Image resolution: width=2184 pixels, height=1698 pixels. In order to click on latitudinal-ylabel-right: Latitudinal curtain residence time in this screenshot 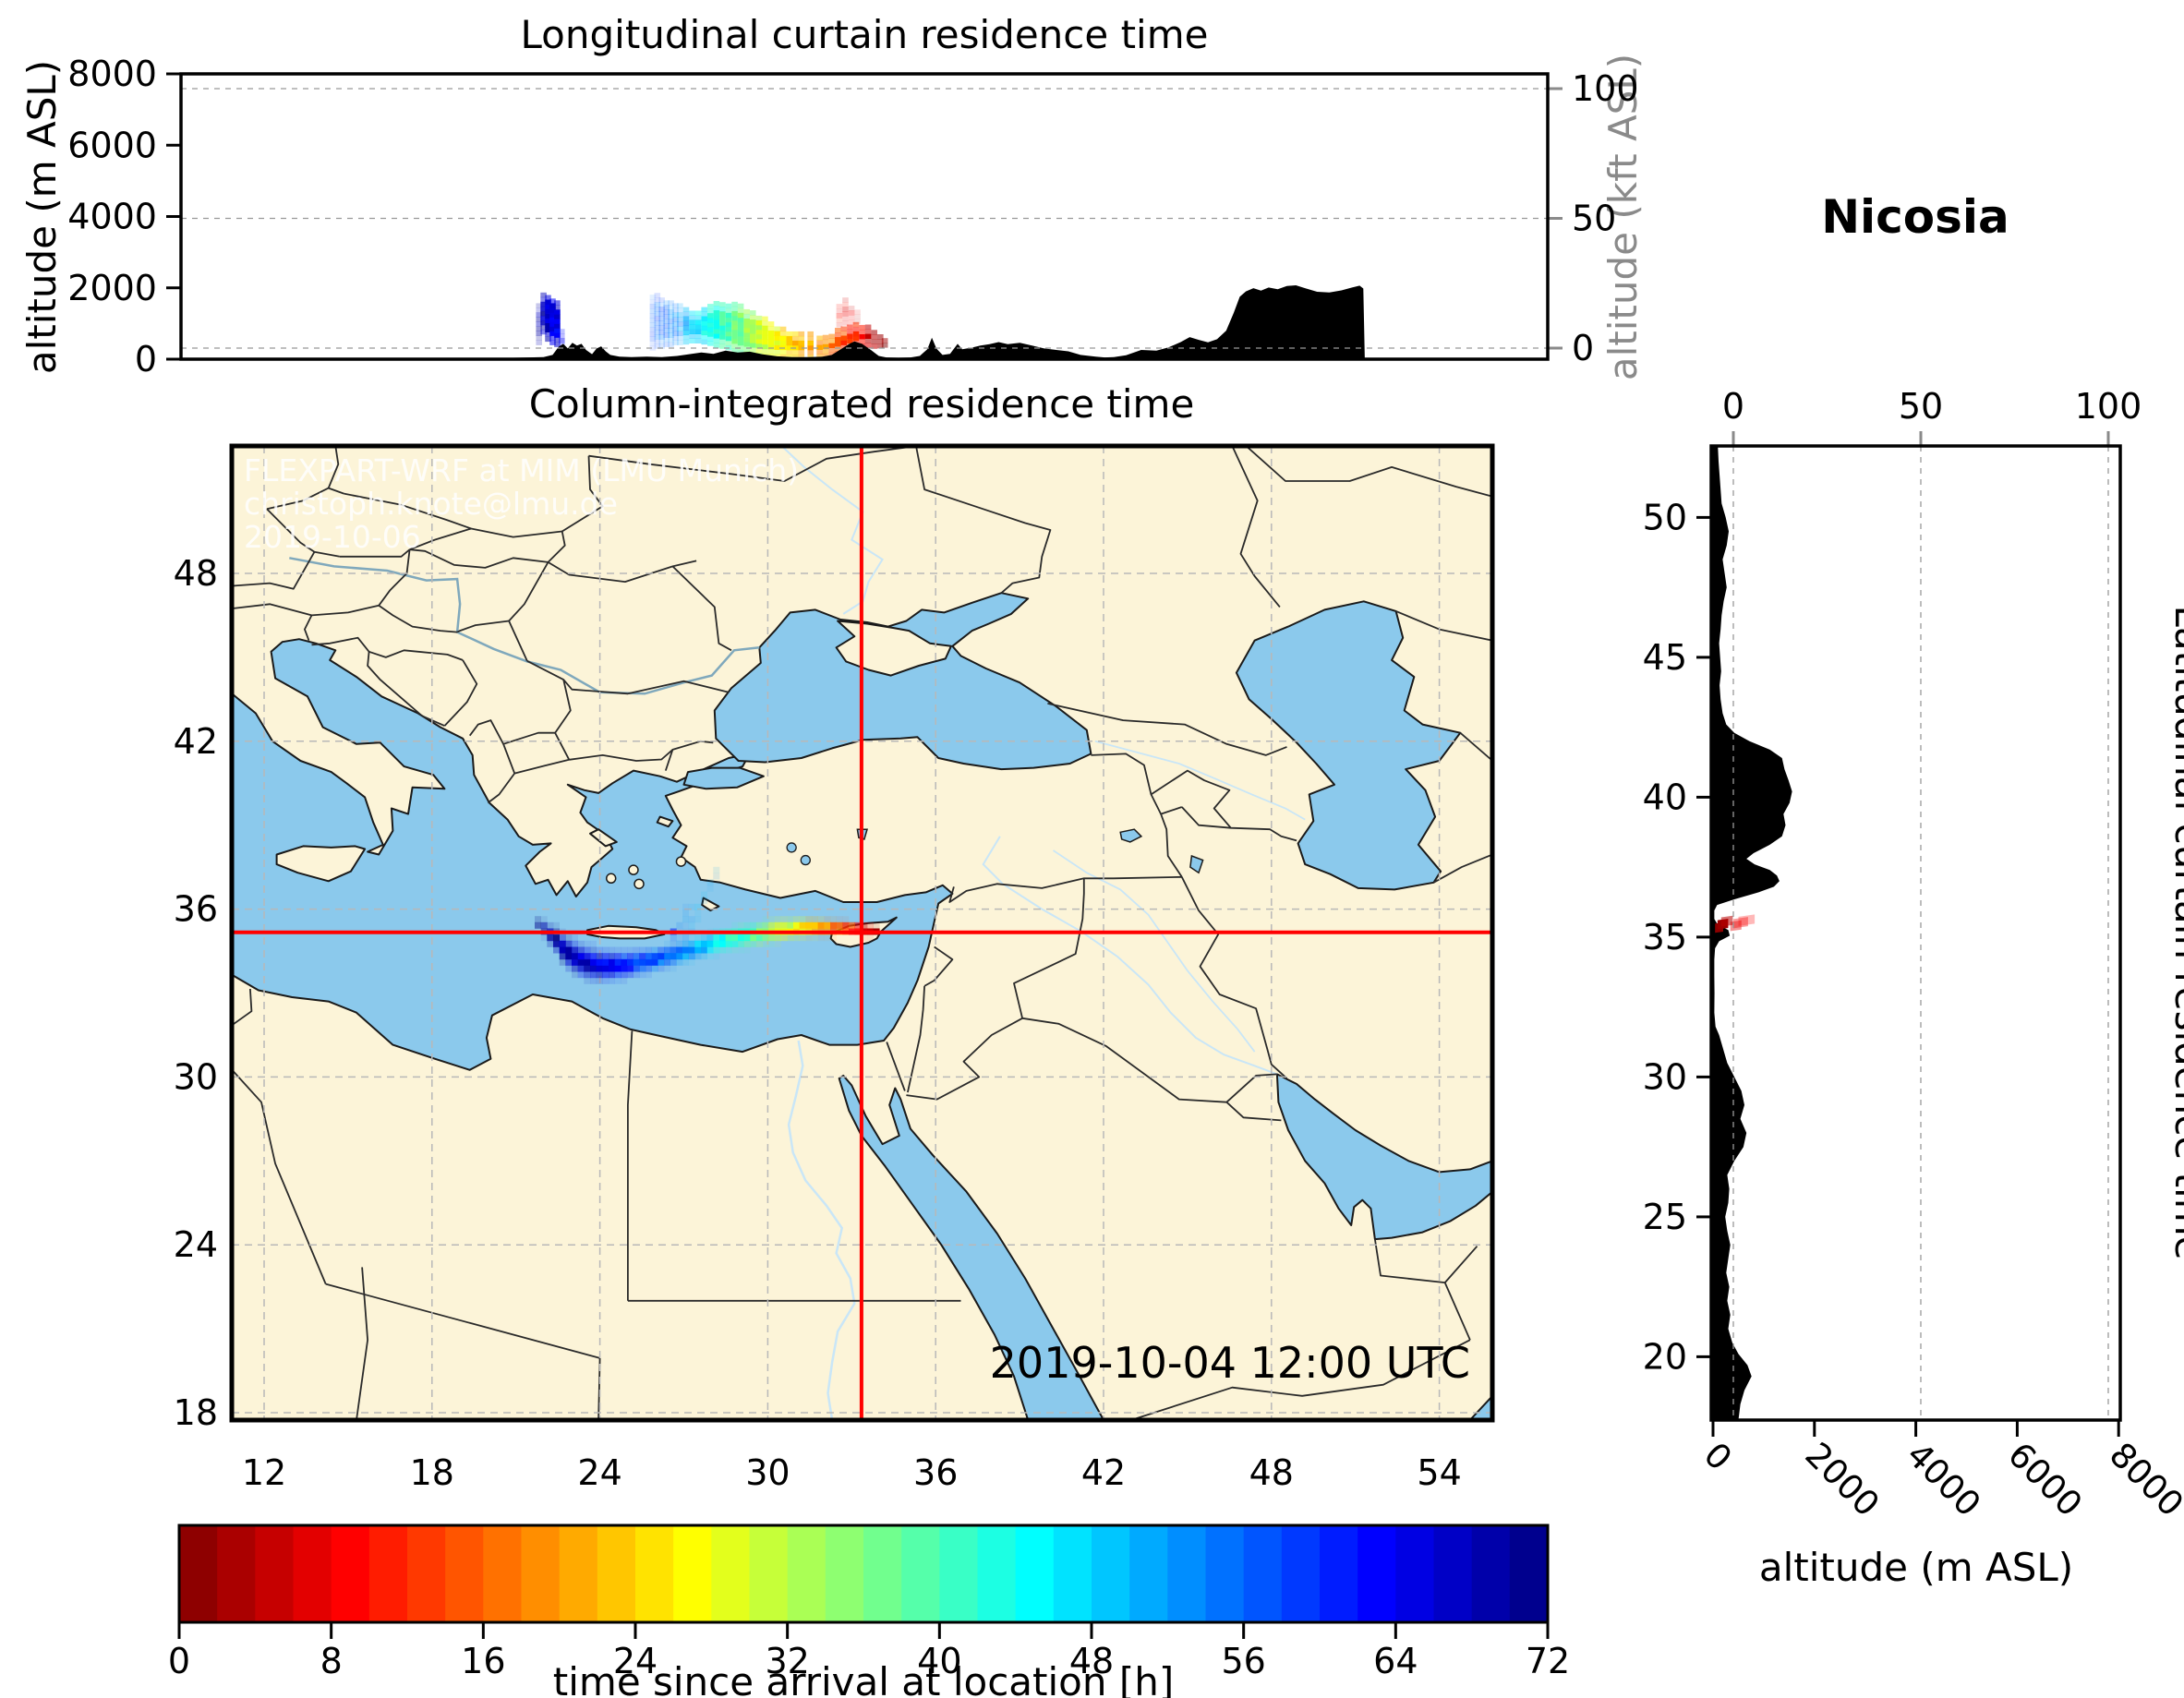, I will do `click(2175, 933)`.